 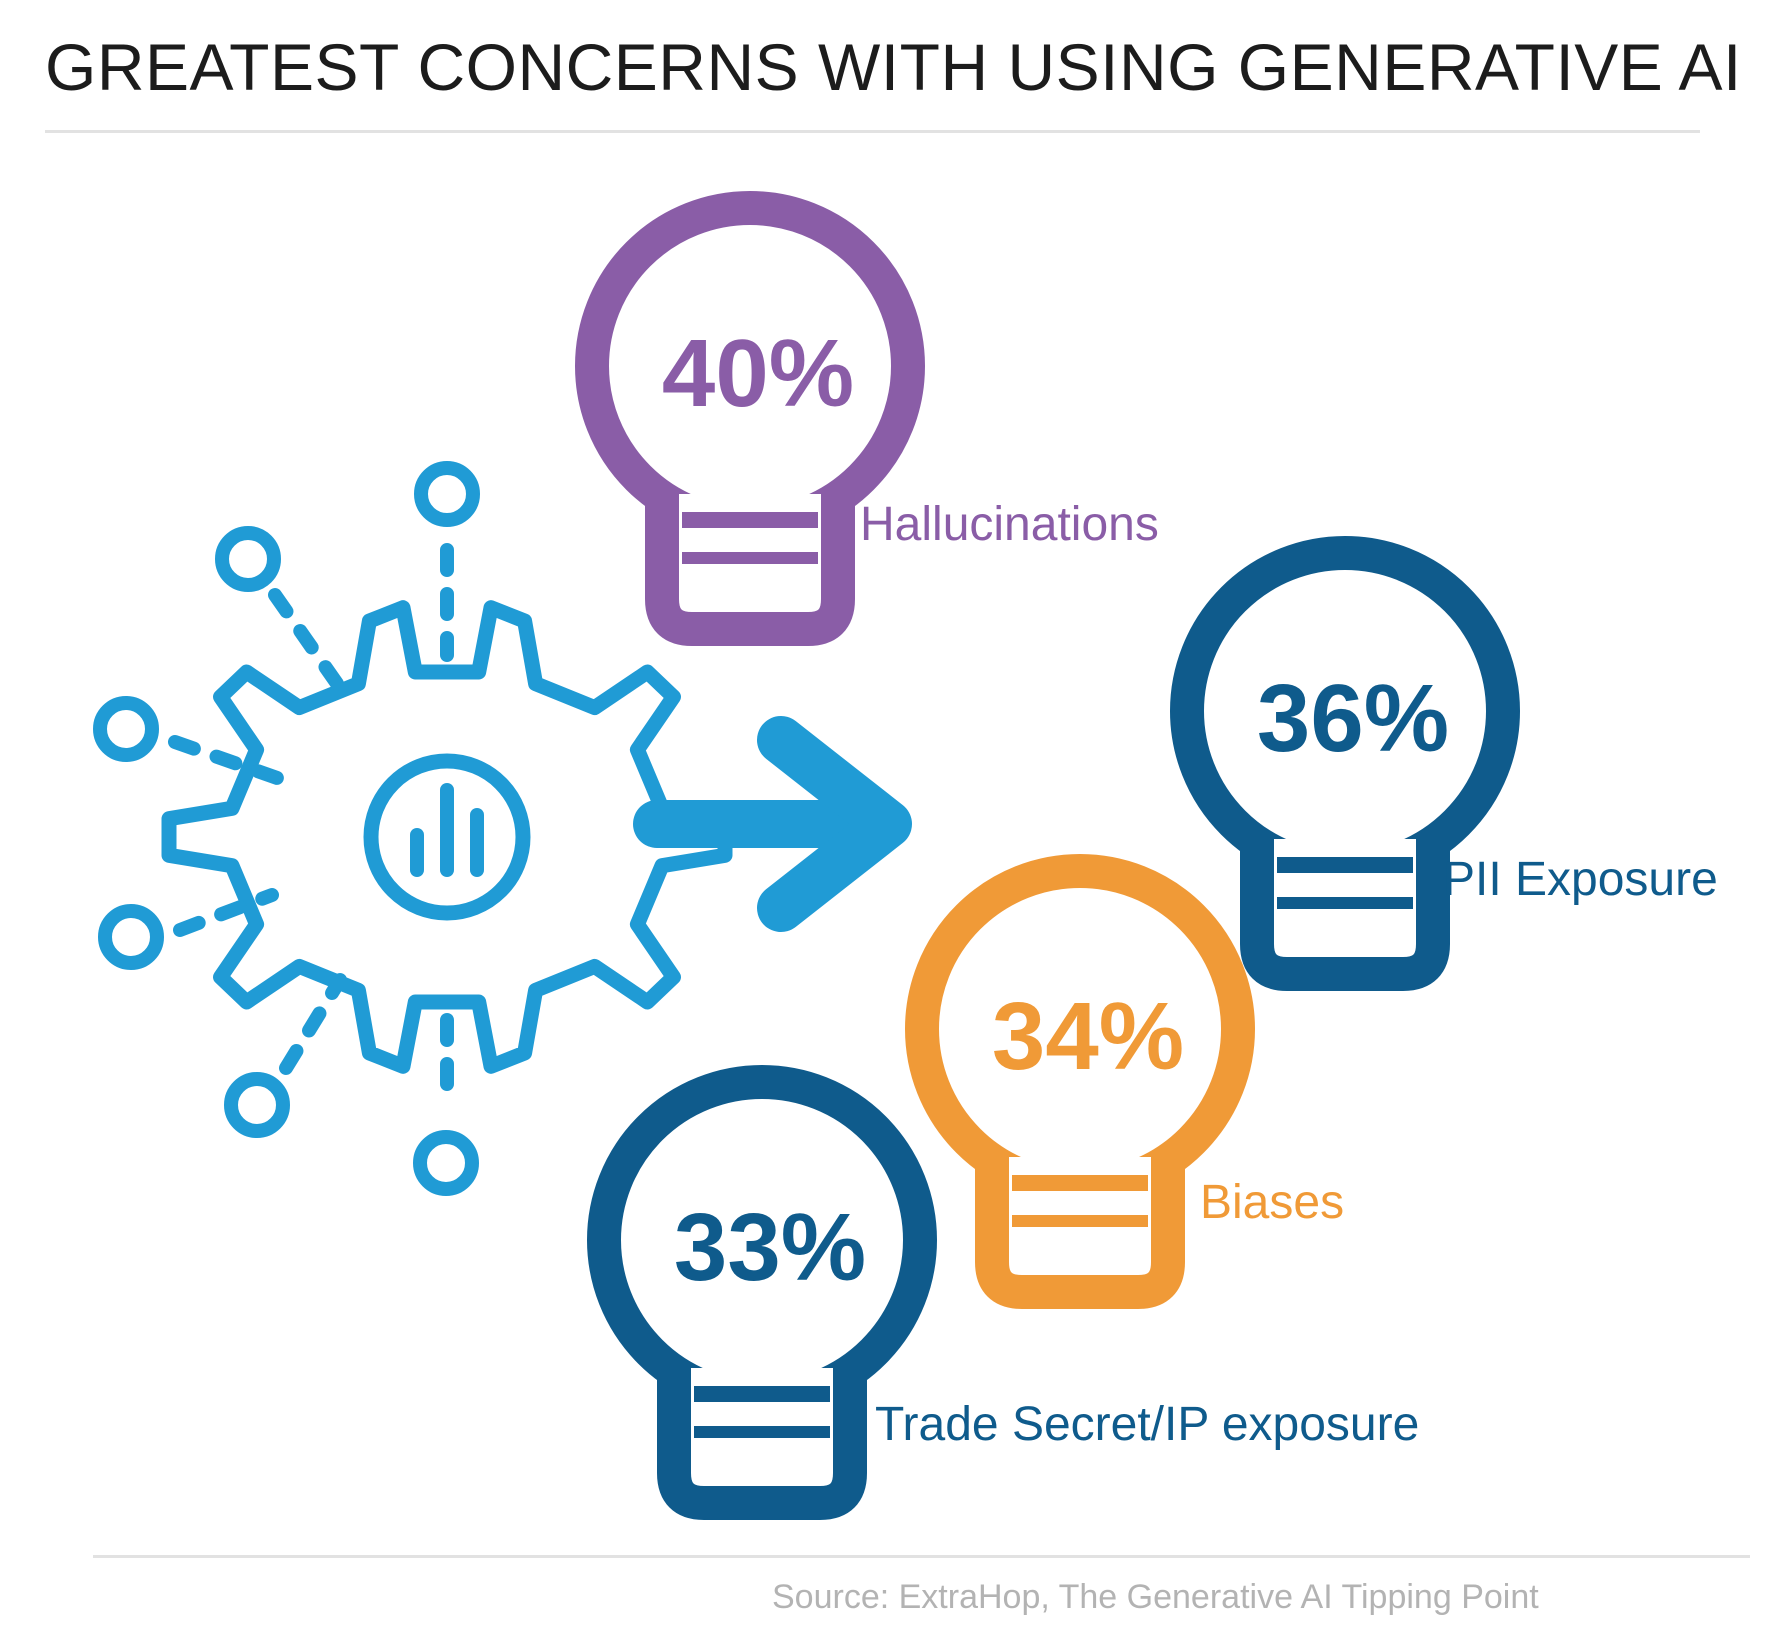 I want to click on value-label: 36%, so click(x=1353, y=718).